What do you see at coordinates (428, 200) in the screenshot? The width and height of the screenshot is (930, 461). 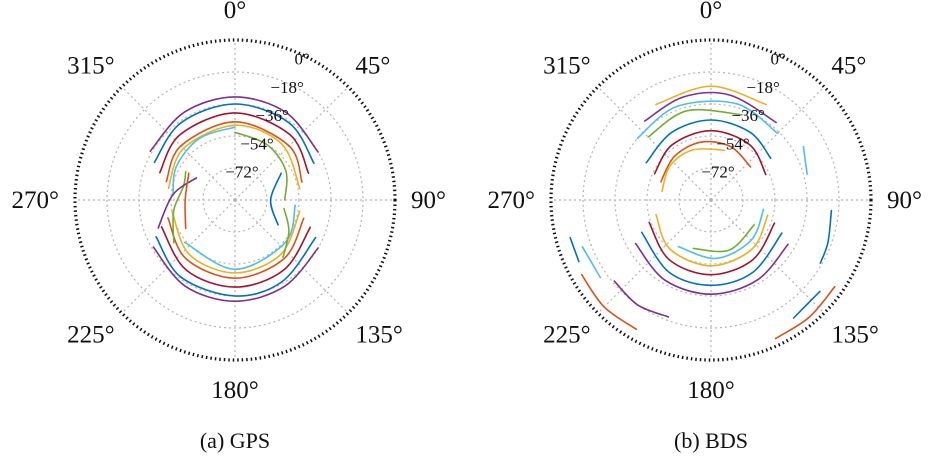 I see `gps-az-label-90: 90°` at bounding box center [428, 200].